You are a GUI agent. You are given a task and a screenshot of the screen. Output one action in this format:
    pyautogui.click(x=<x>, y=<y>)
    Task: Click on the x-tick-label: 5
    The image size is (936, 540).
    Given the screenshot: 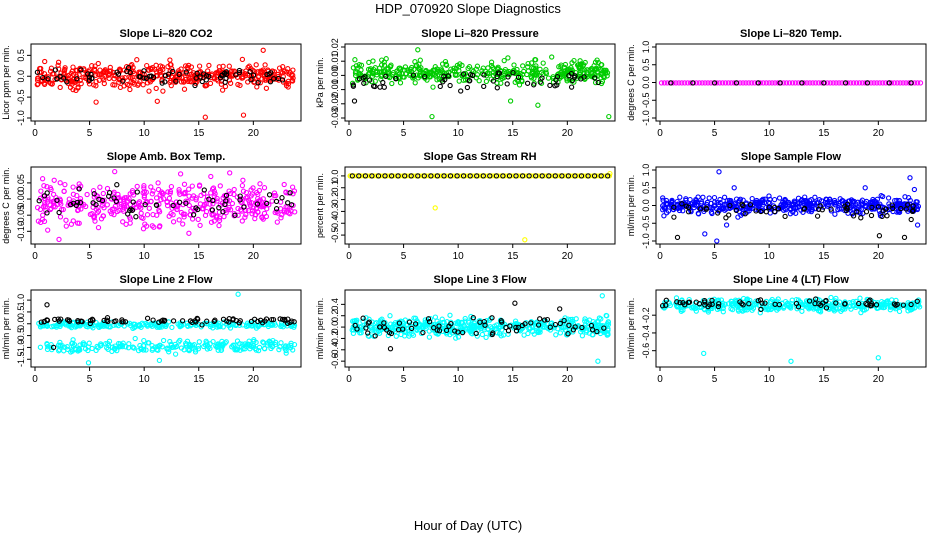 What is the action you would take?
    pyautogui.click(x=404, y=379)
    